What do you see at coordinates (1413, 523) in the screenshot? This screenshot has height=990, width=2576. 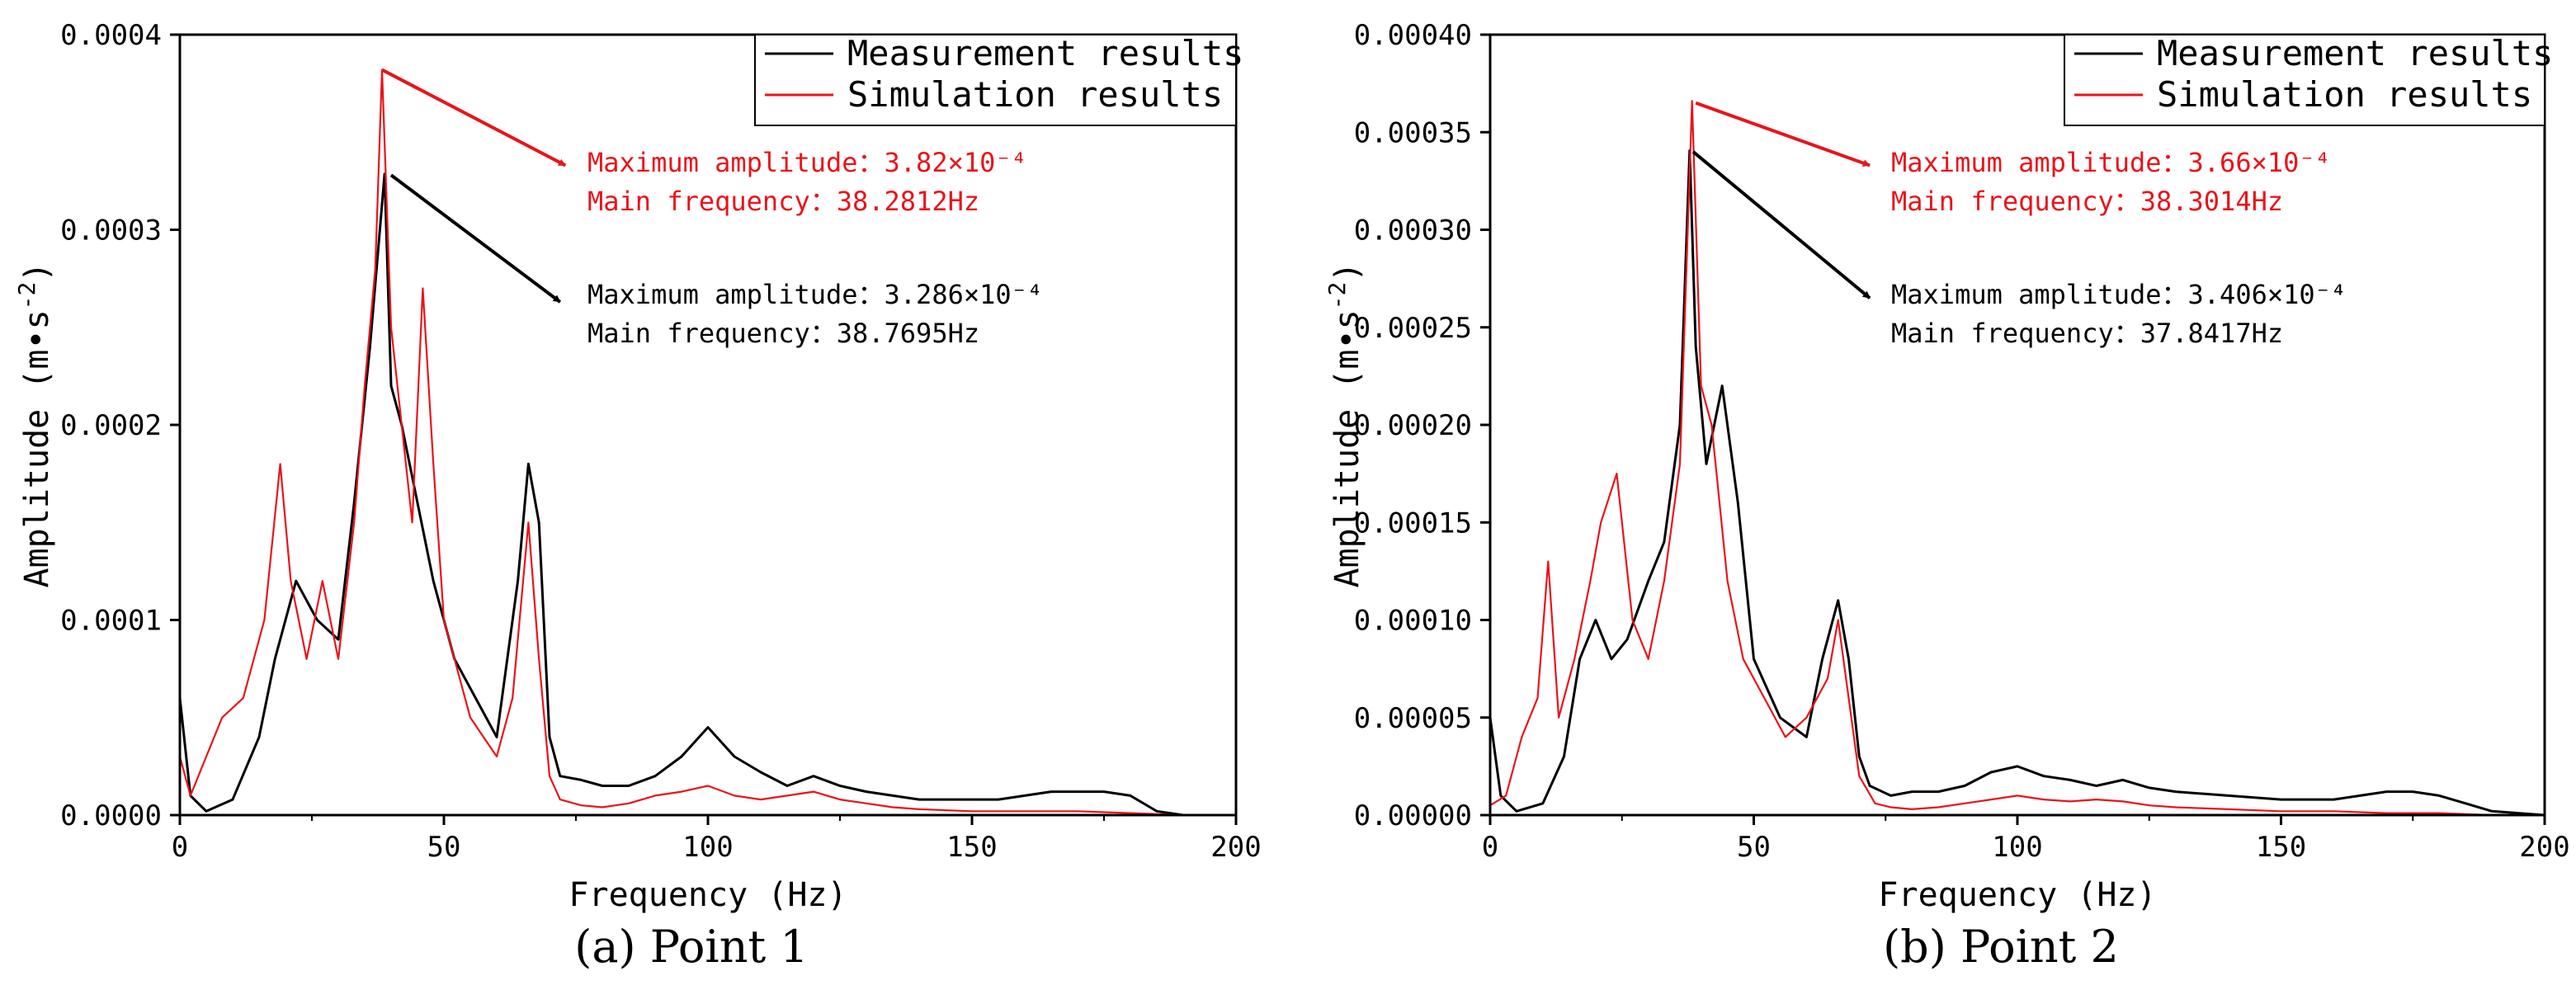 I see `y-tick-label: 0.00015` at bounding box center [1413, 523].